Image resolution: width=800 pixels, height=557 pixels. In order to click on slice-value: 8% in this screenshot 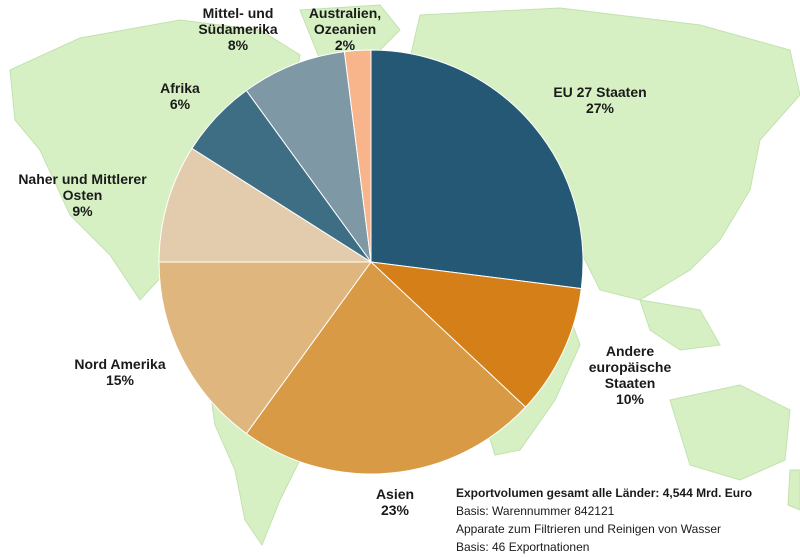, I will do `click(238, 45)`.